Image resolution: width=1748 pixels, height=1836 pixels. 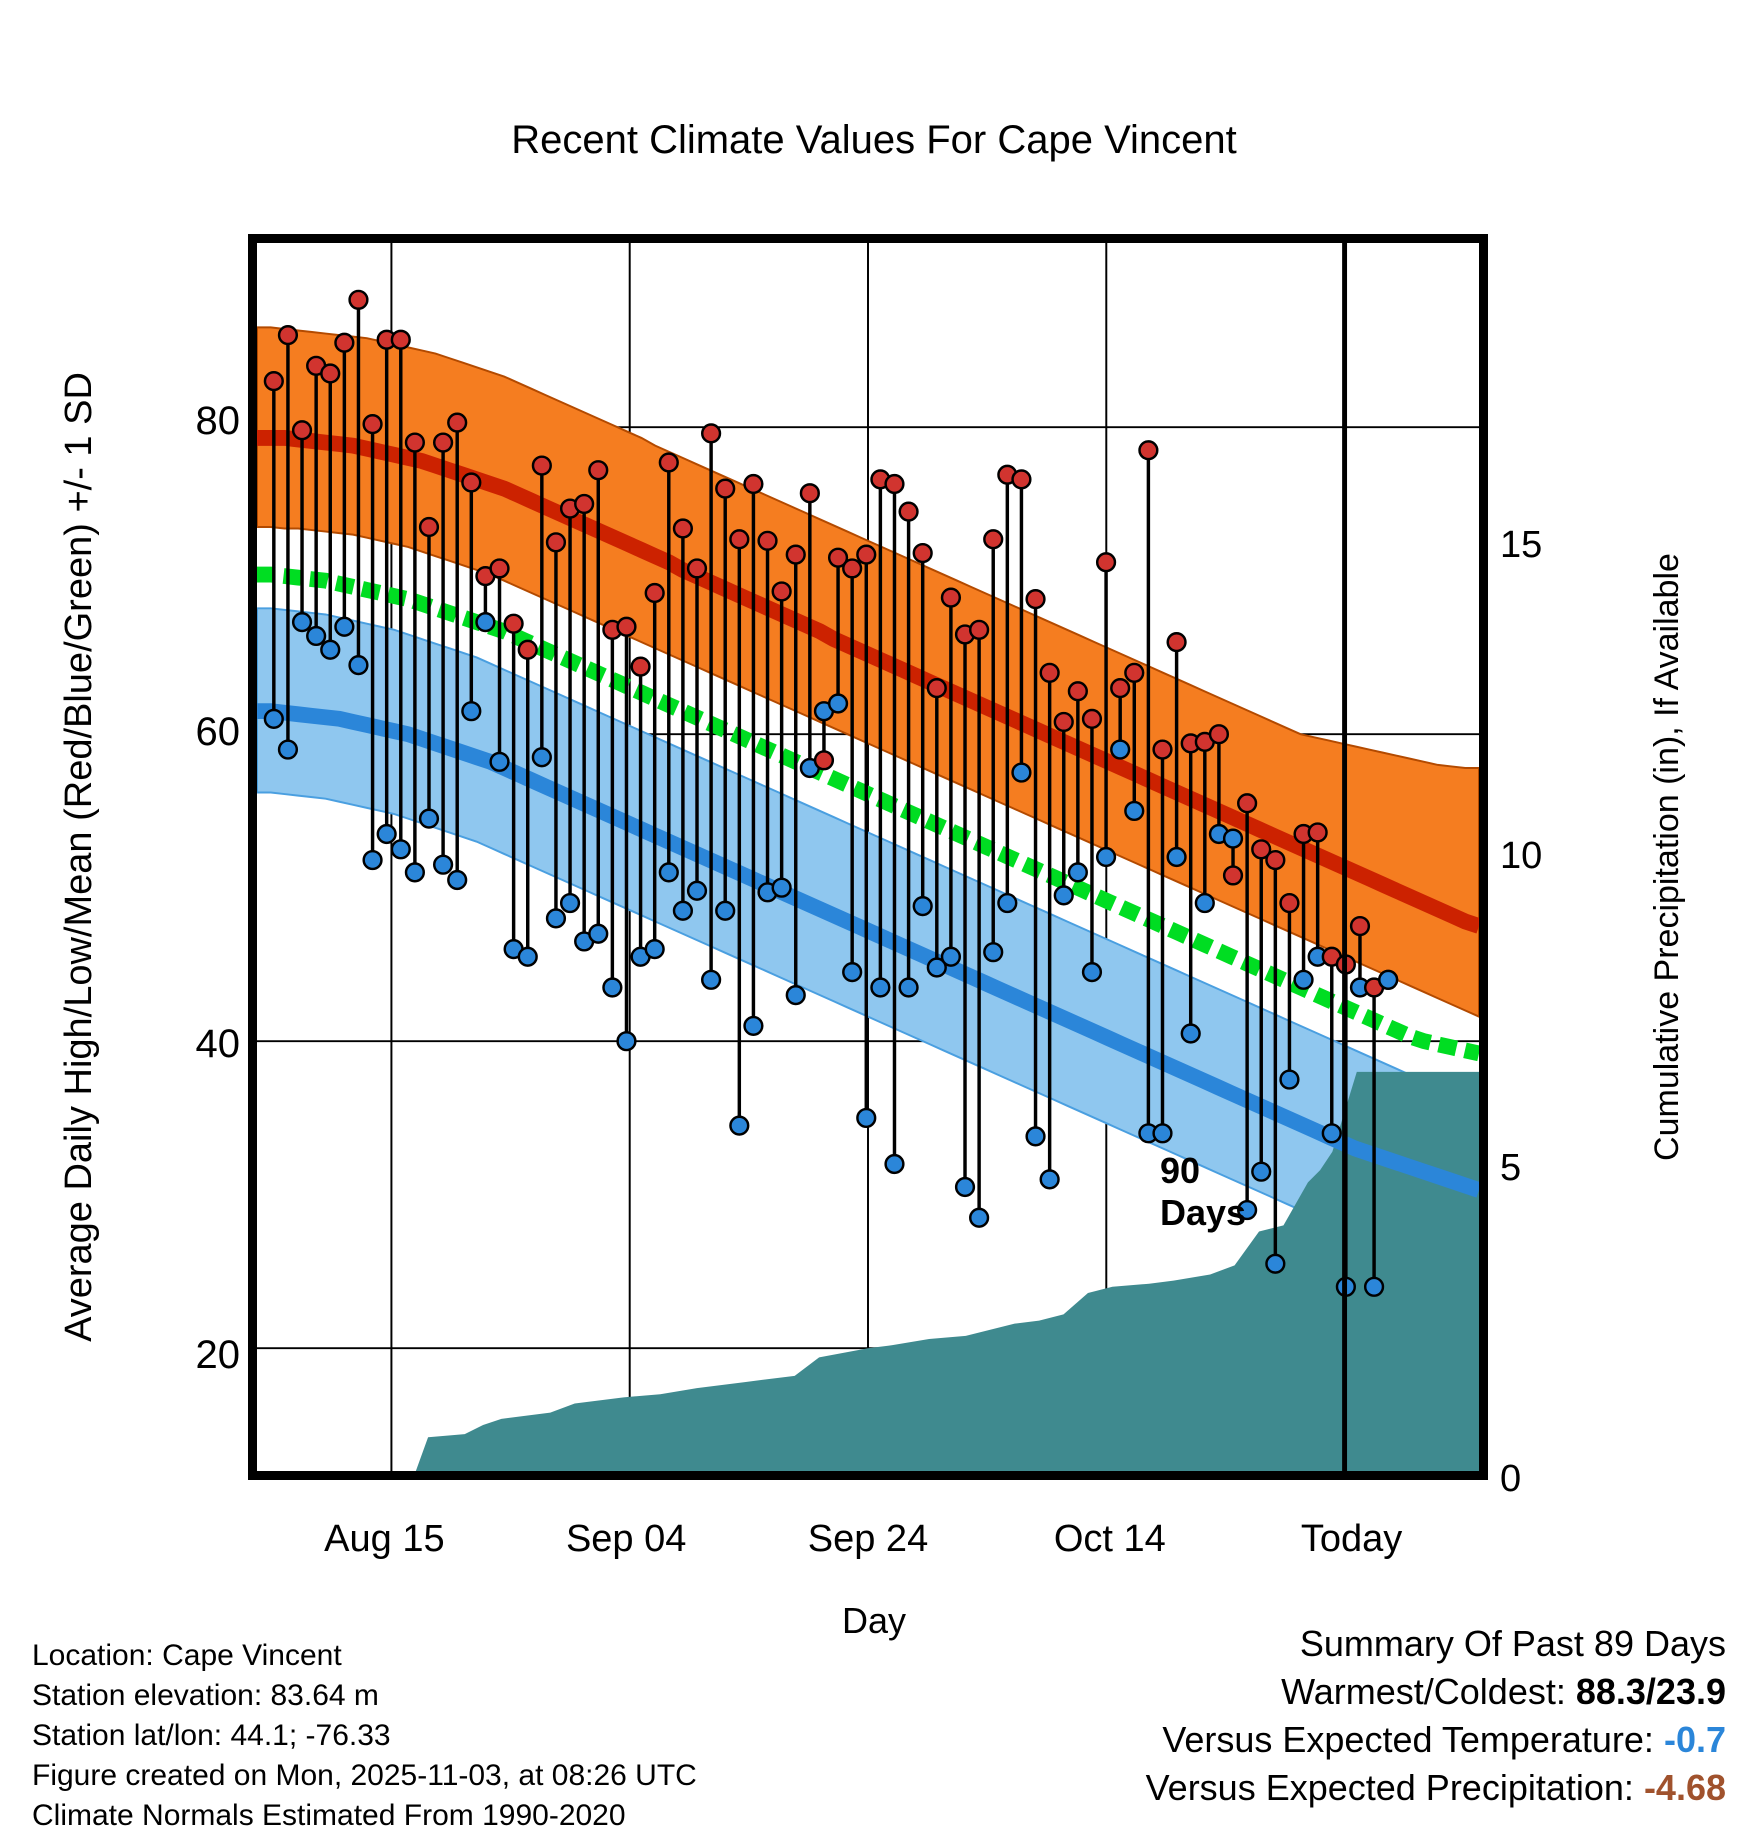 I want to click on x-tick-label: Sep 24, so click(x=868, y=1539).